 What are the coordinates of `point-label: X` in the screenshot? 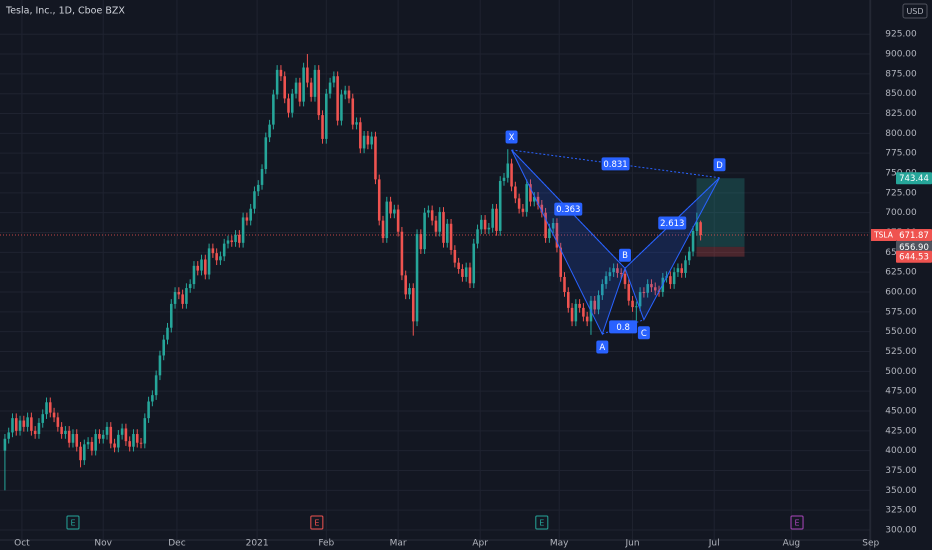 It's located at (512, 138).